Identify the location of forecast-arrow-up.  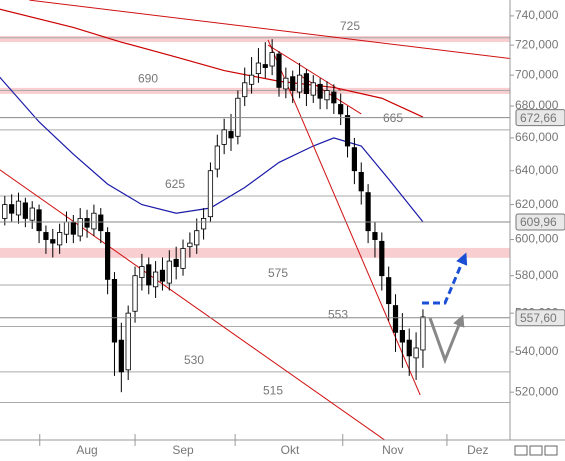
(445, 278).